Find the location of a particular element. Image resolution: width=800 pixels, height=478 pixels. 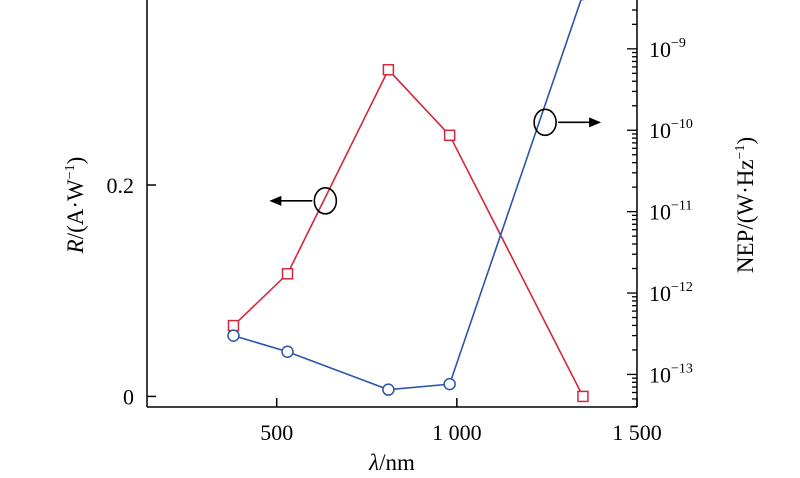

x-axis-title: λ/nm is located at coordinates (391, 462).